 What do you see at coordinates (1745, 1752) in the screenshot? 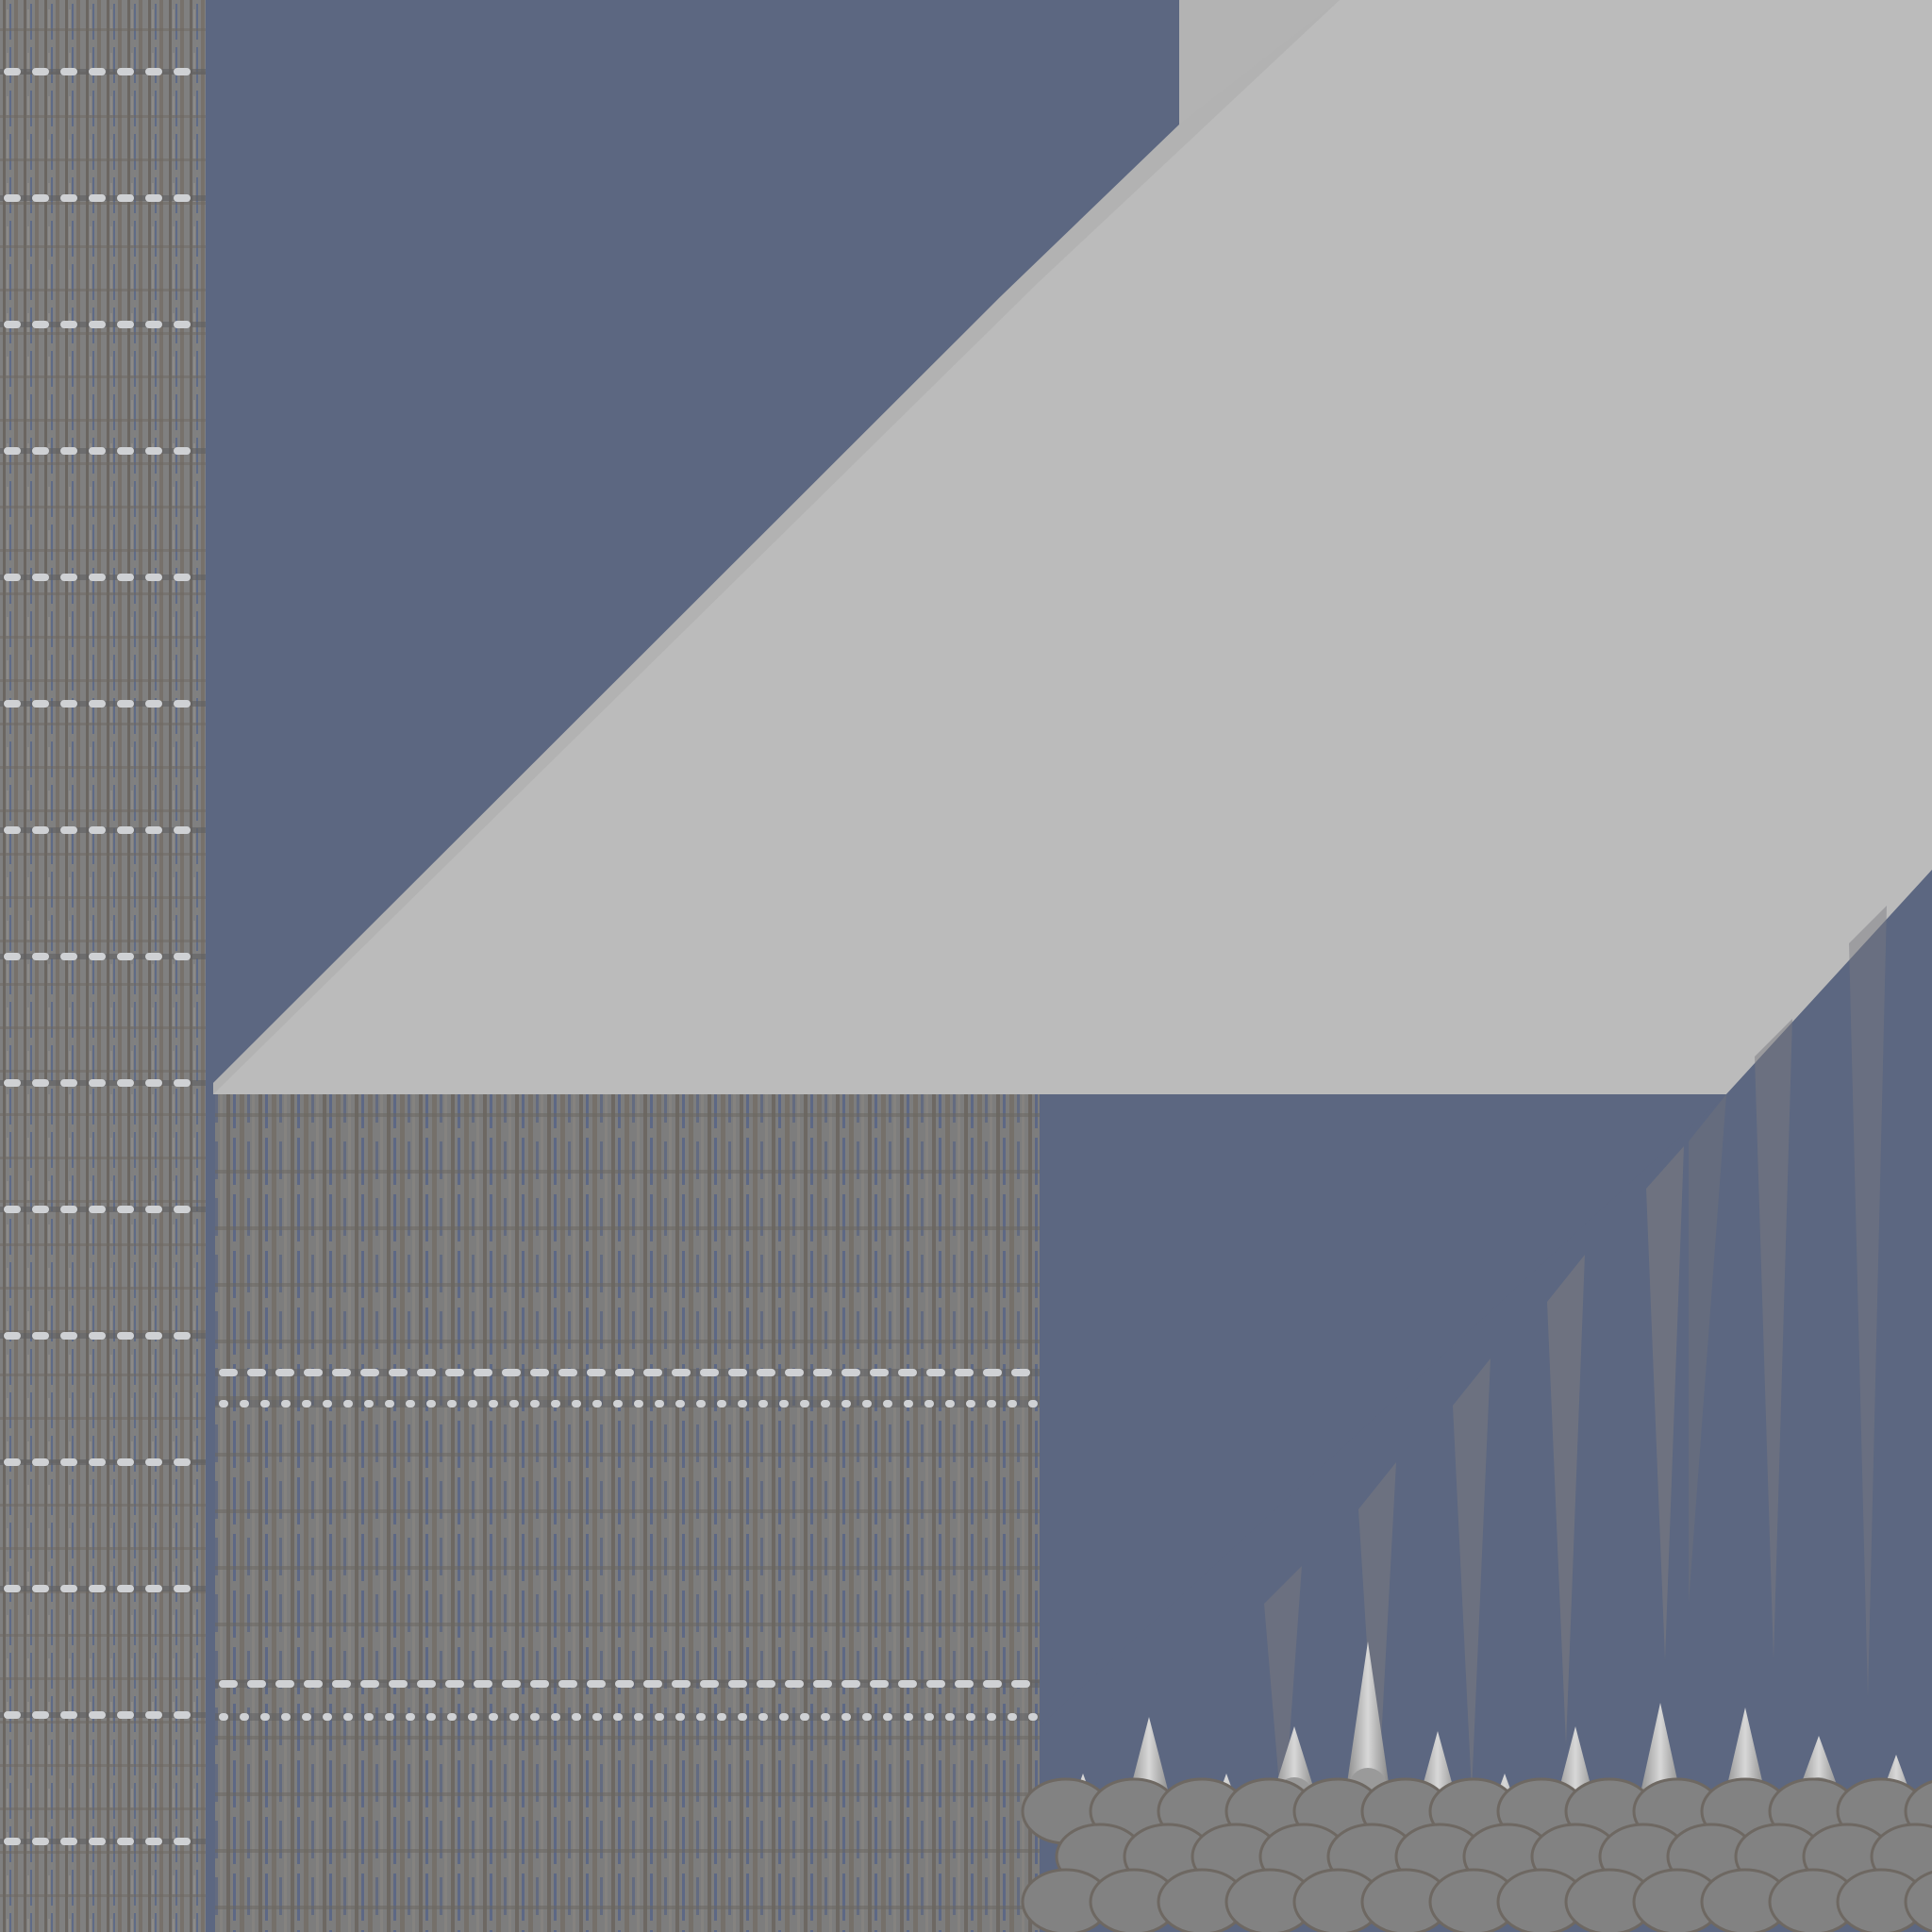
I see `spike-icon` at bounding box center [1745, 1752].